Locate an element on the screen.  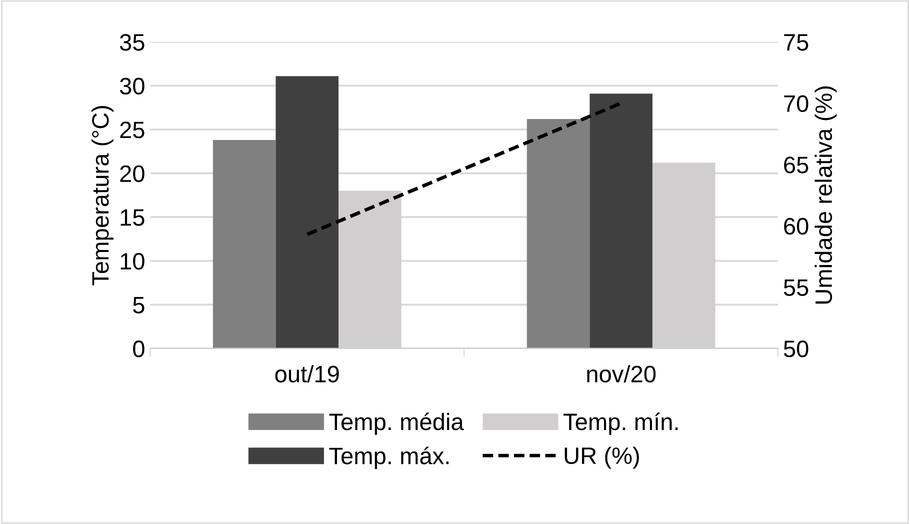
y2-axis-title: Umidade relativa (%) is located at coordinates (825, 195).